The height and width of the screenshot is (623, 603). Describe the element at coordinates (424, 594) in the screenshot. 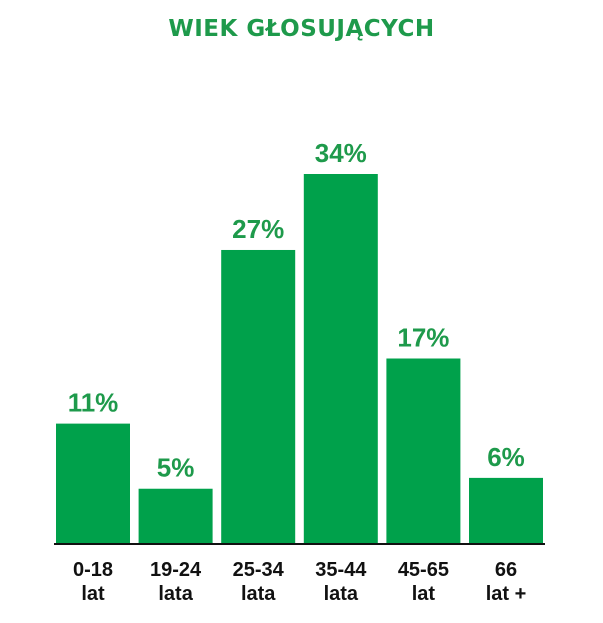

I see `category-label-4-line-1: lat` at that location.